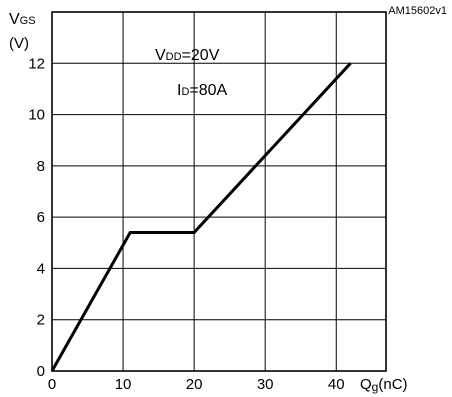 Image resolution: width=452 pixels, height=397 pixels. I want to click on annotation-id-value: =80A, so click(208, 90).